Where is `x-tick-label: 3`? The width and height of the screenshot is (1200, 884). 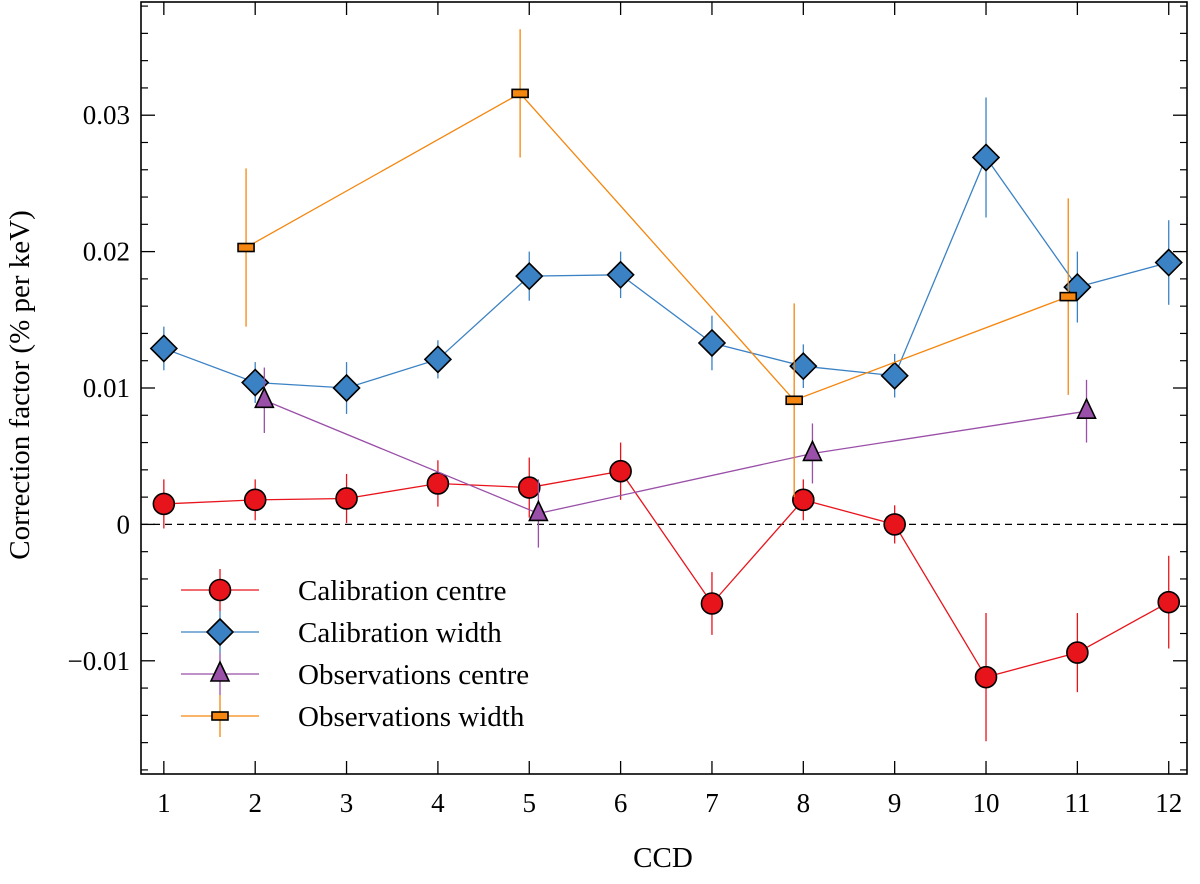 x-tick-label: 3 is located at coordinates (347, 803).